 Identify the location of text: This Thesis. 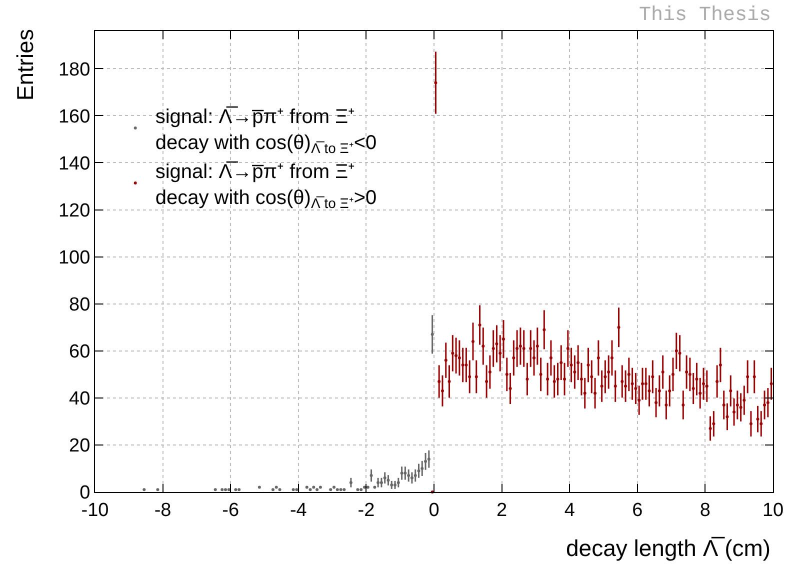
(705, 15).